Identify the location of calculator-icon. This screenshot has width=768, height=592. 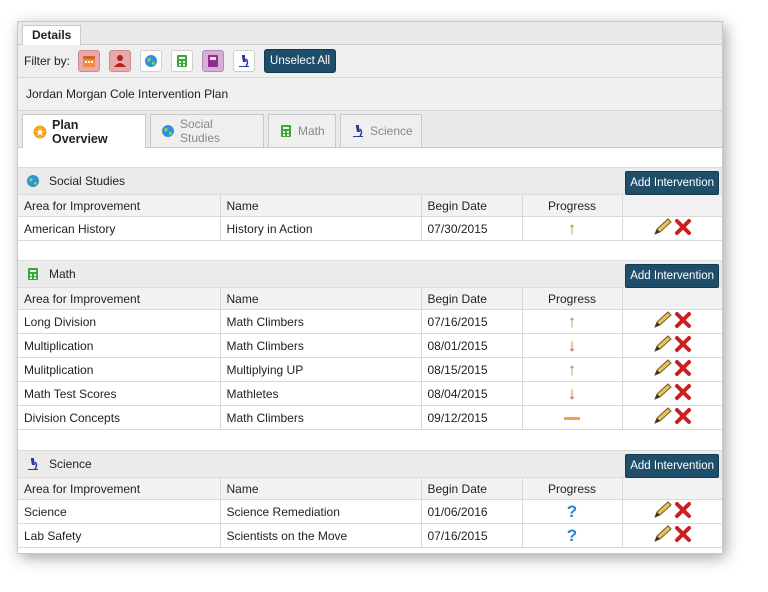
(33, 274).